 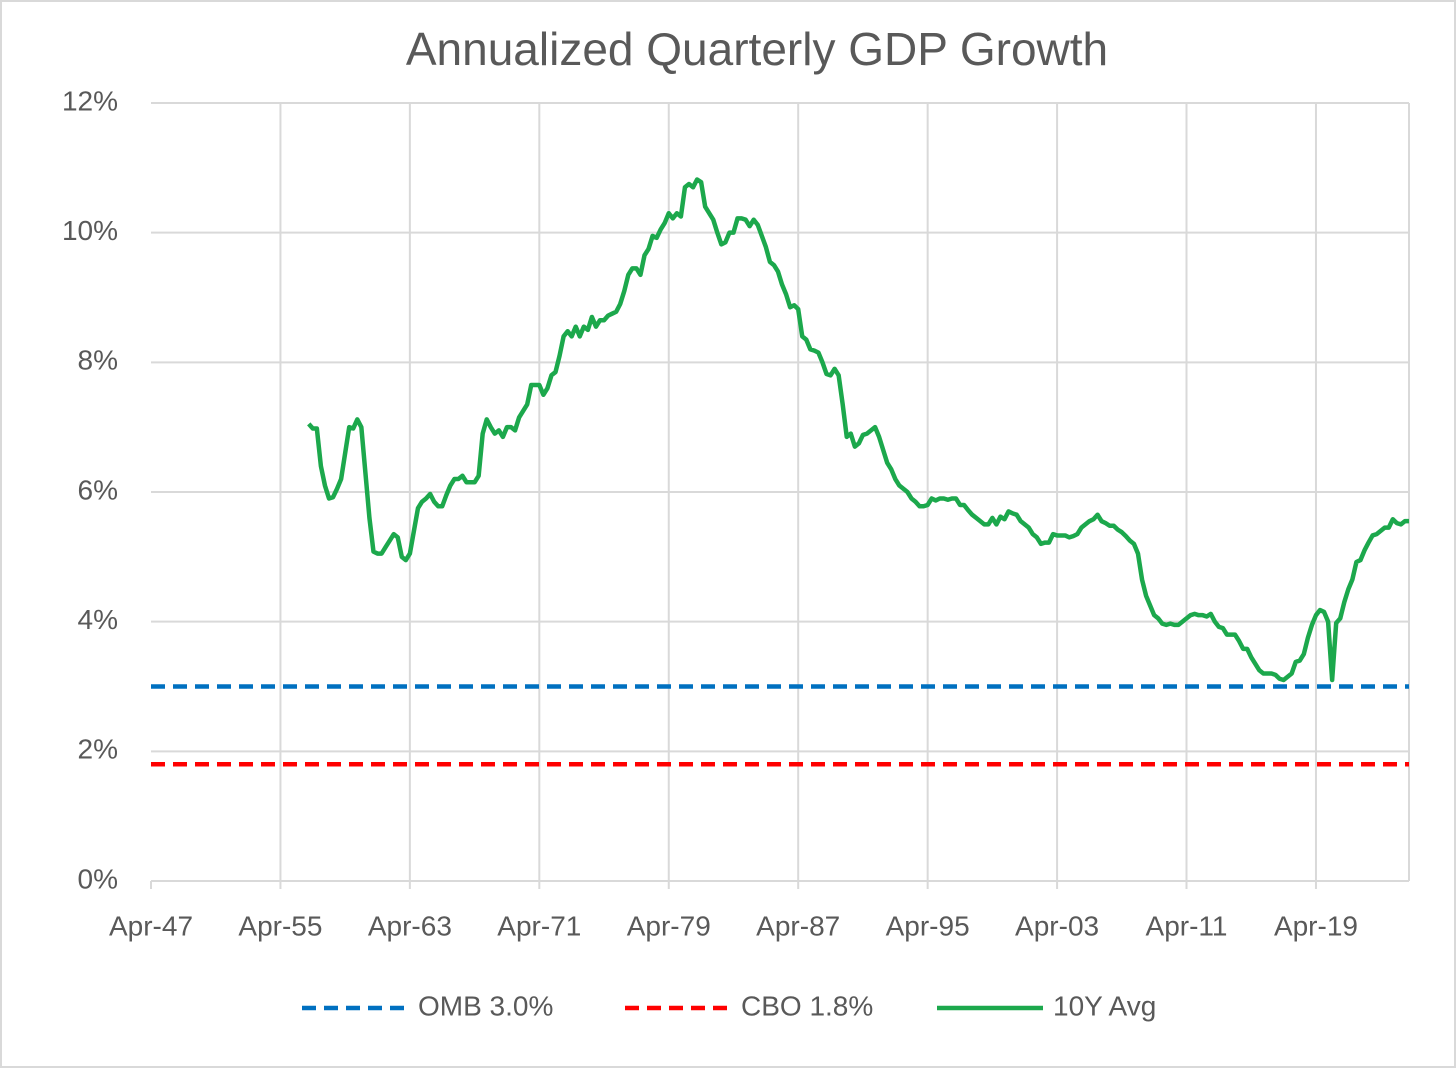 I want to click on y-tick-label: 6%, so click(x=98, y=489).